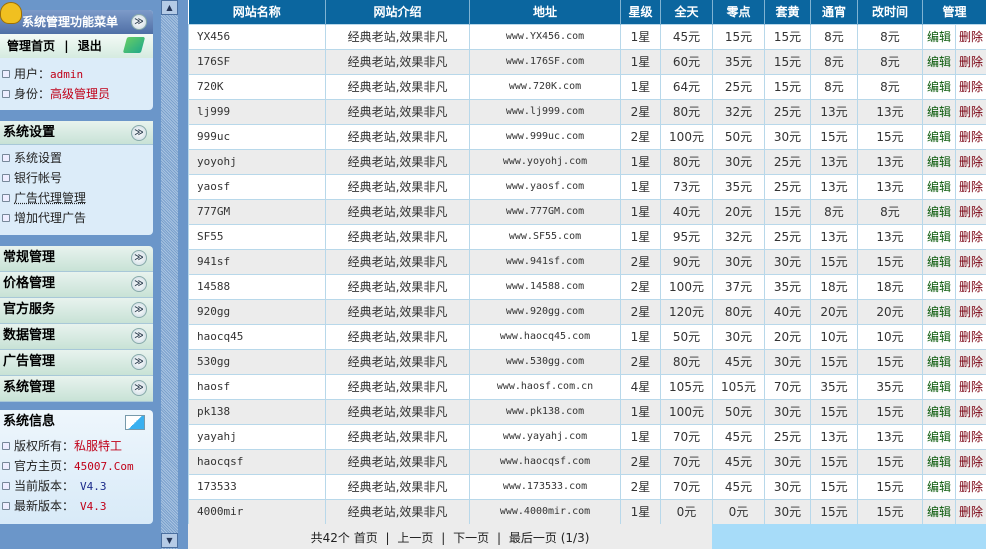 The width and height of the screenshot is (986, 552). I want to click on collapse-icon: ≫, so click(139, 22).